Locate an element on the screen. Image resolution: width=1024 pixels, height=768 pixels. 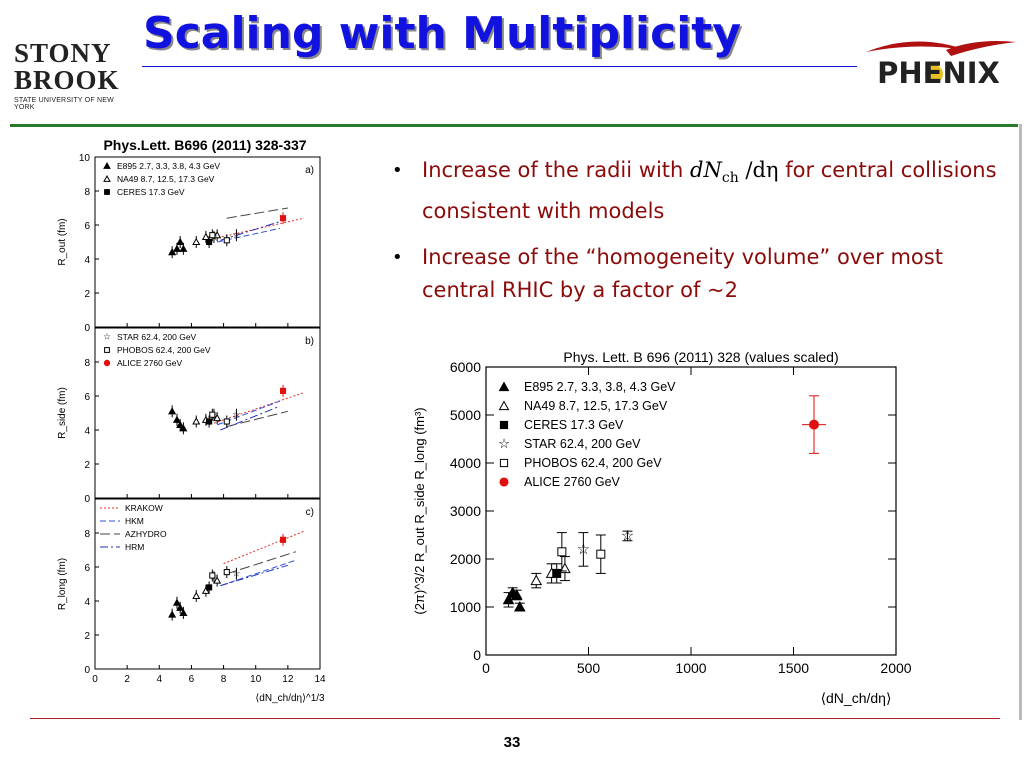
y-tick-label: 5000 is located at coordinates (465, 415).